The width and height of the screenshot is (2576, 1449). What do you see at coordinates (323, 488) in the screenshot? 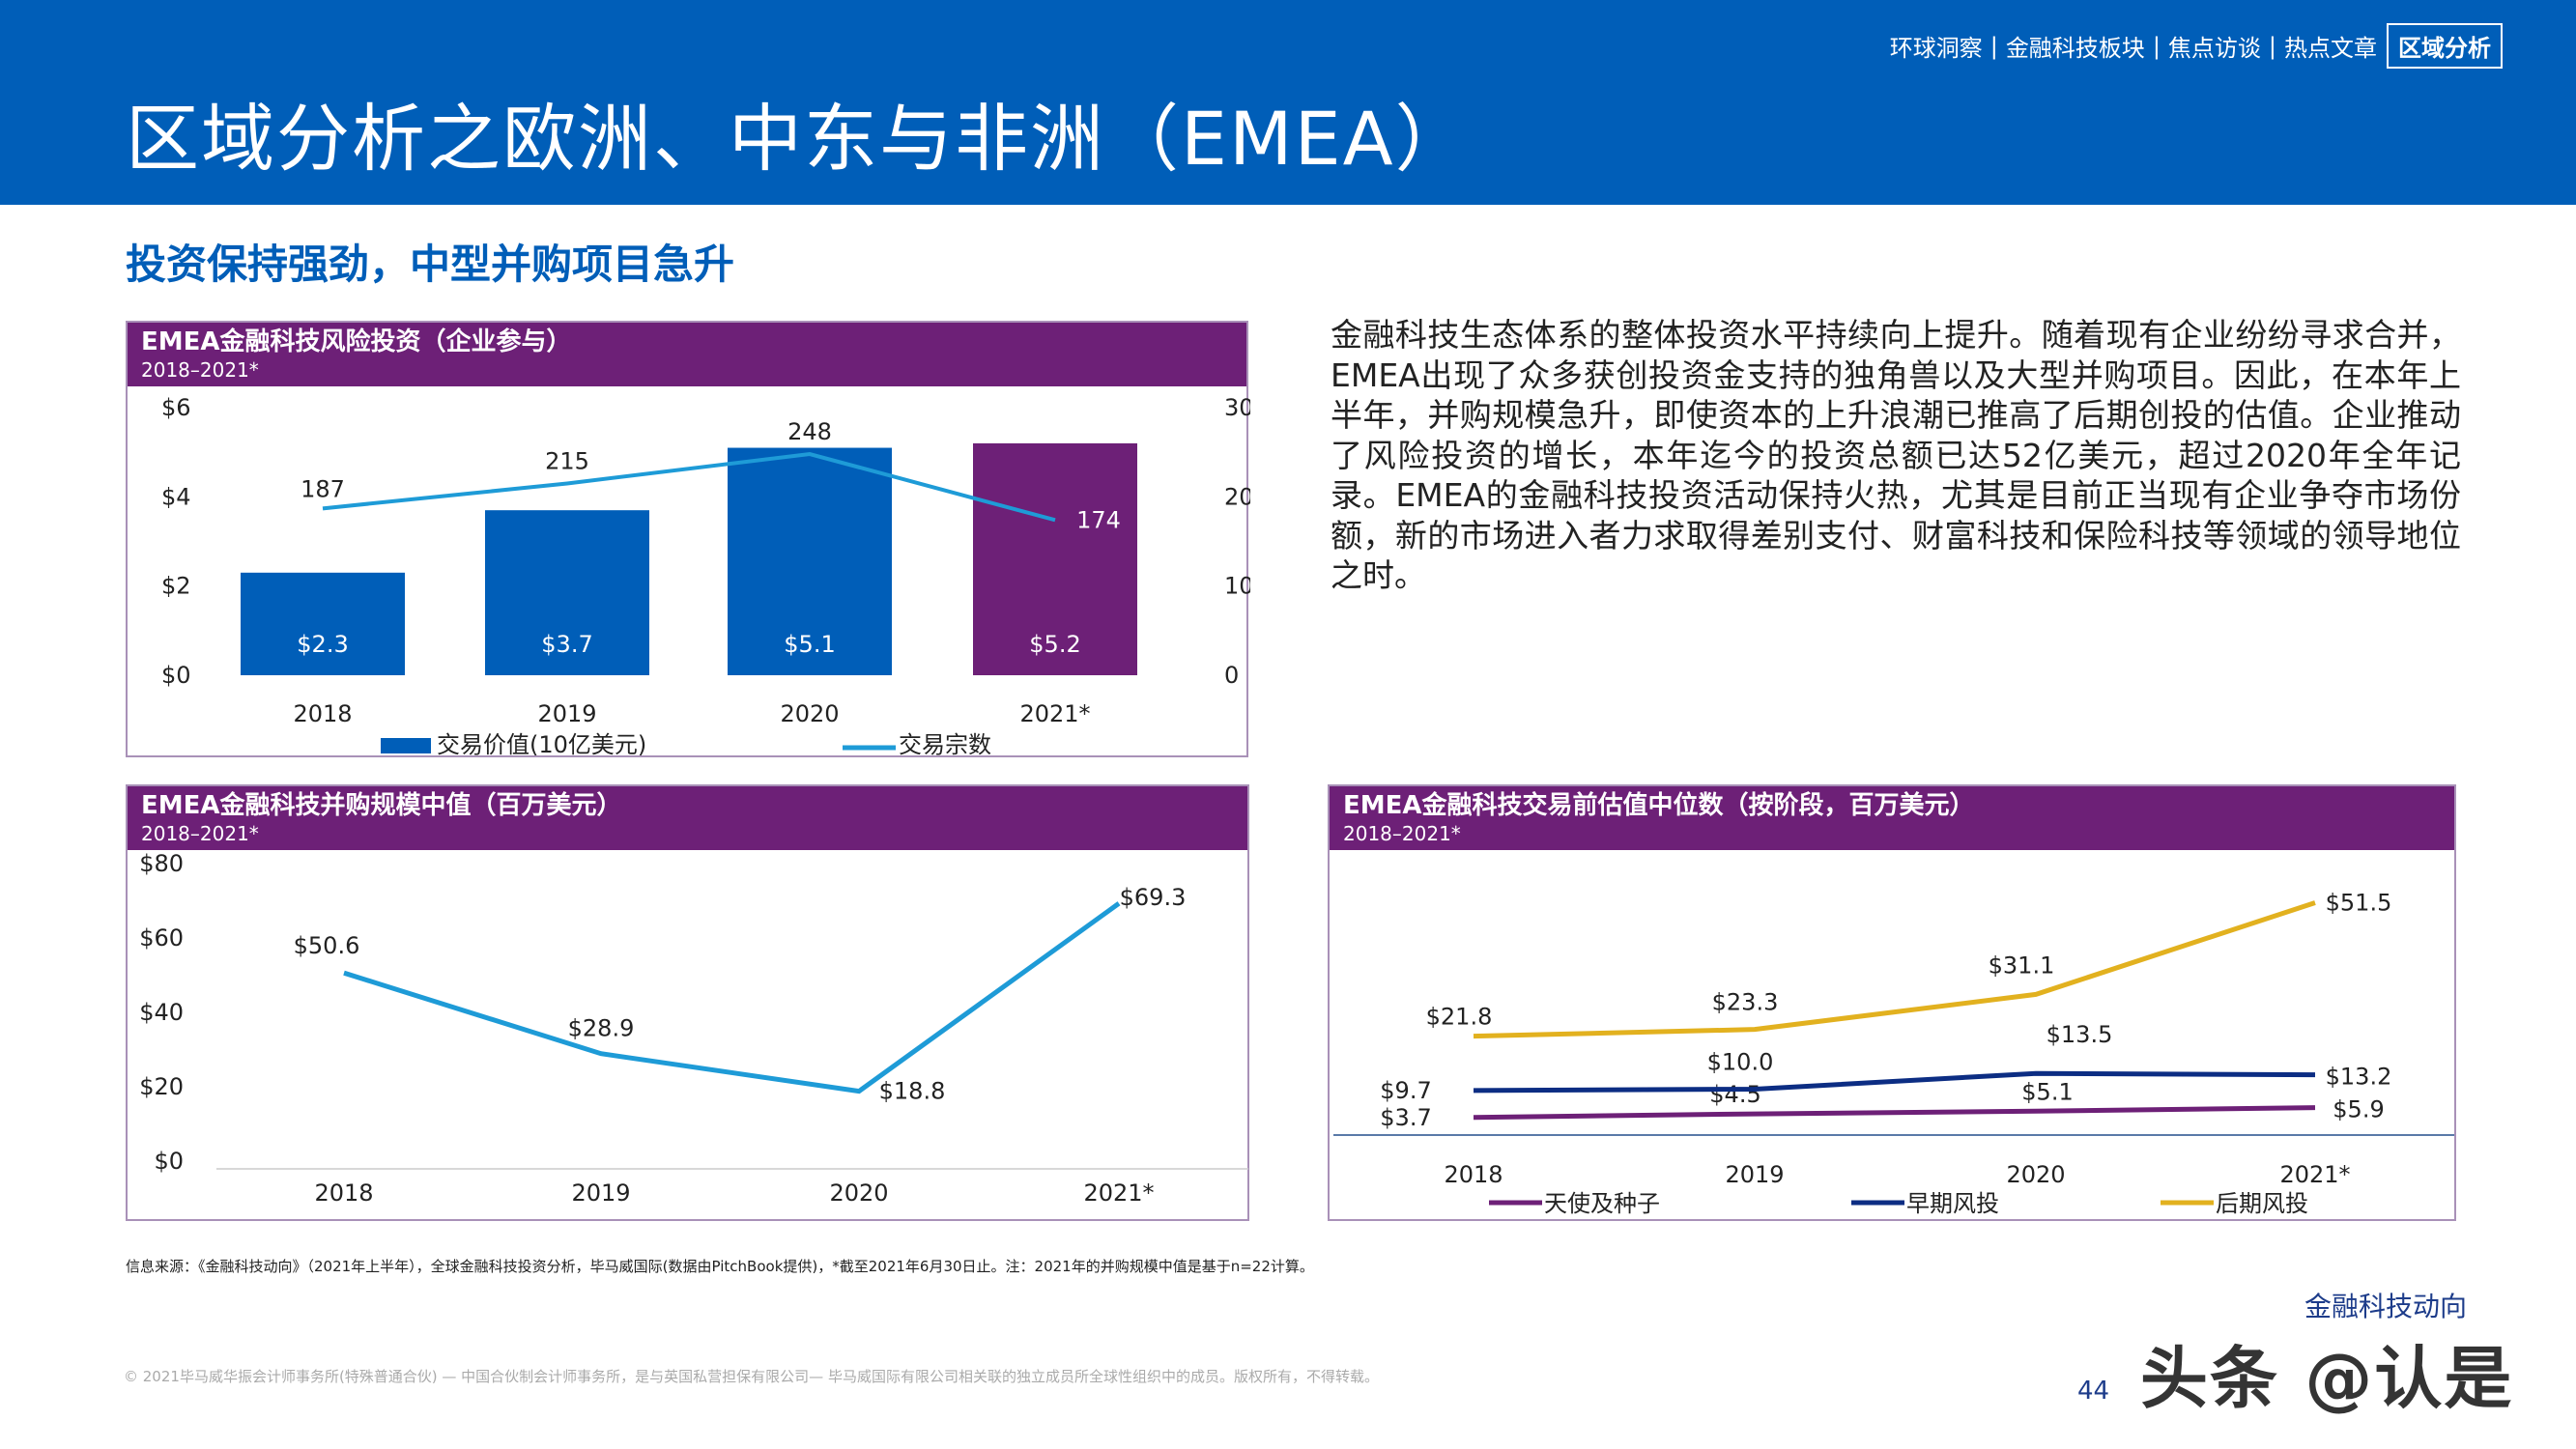
I see `line-data-label: 187` at bounding box center [323, 488].